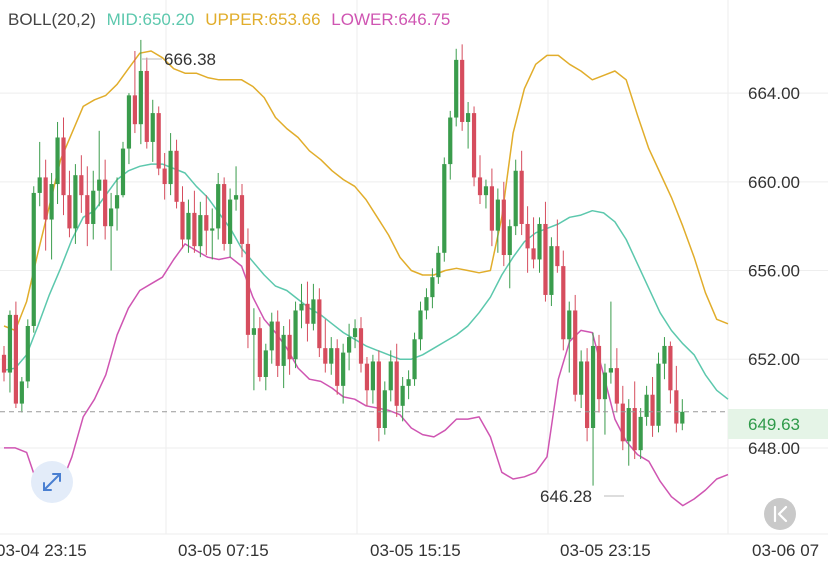  What do you see at coordinates (415, 550) in the screenshot?
I see `x-tick-label: 03-05 15:15` at bounding box center [415, 550].